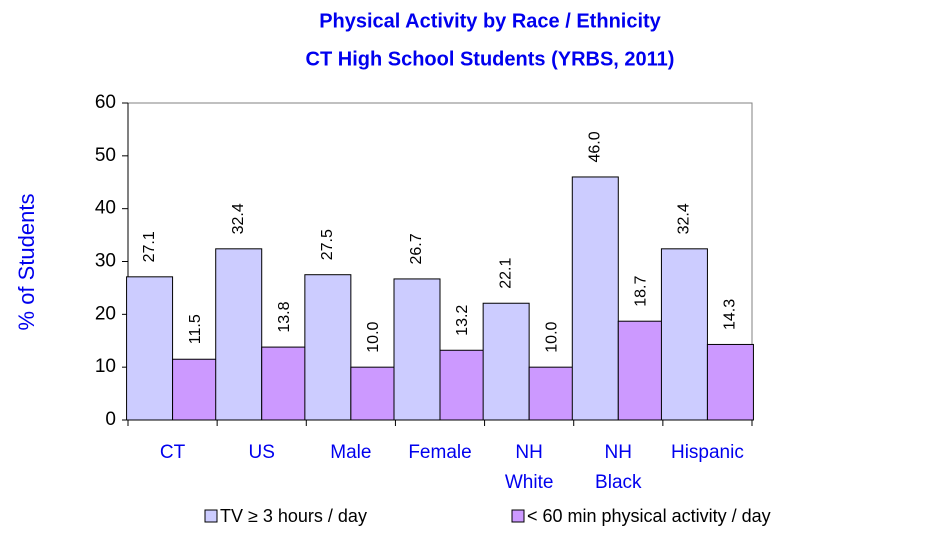 The width and height of the screenshot is (941, 550). I want to click on chart-title: Physical Activity by Race / Ethnicity, so click(490, 21).